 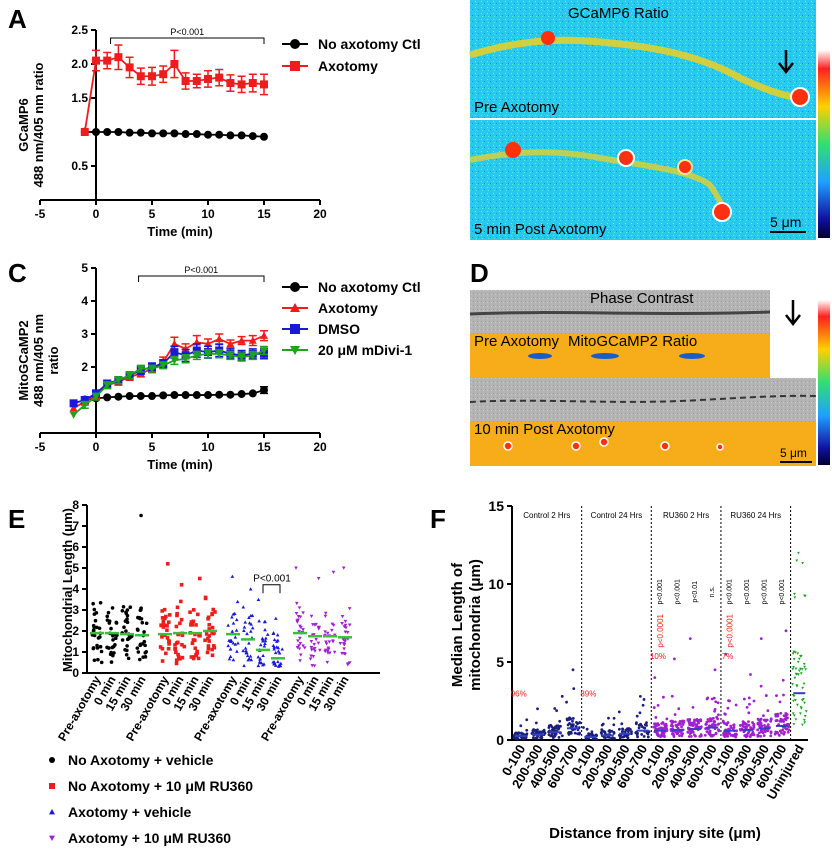 I want to click on legend-marker, so click(x=295, y=329).